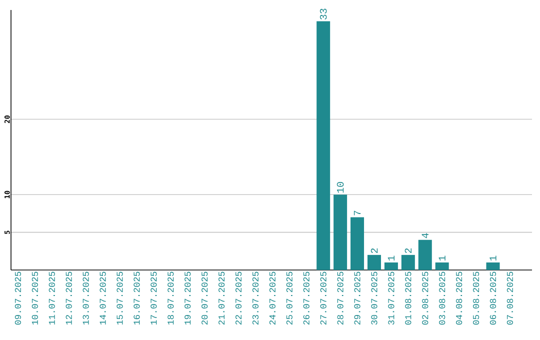 The height and width of the screenshot is (340, 540). I want to click on x-tick-label: 20.07.2025, so click(205, 298).